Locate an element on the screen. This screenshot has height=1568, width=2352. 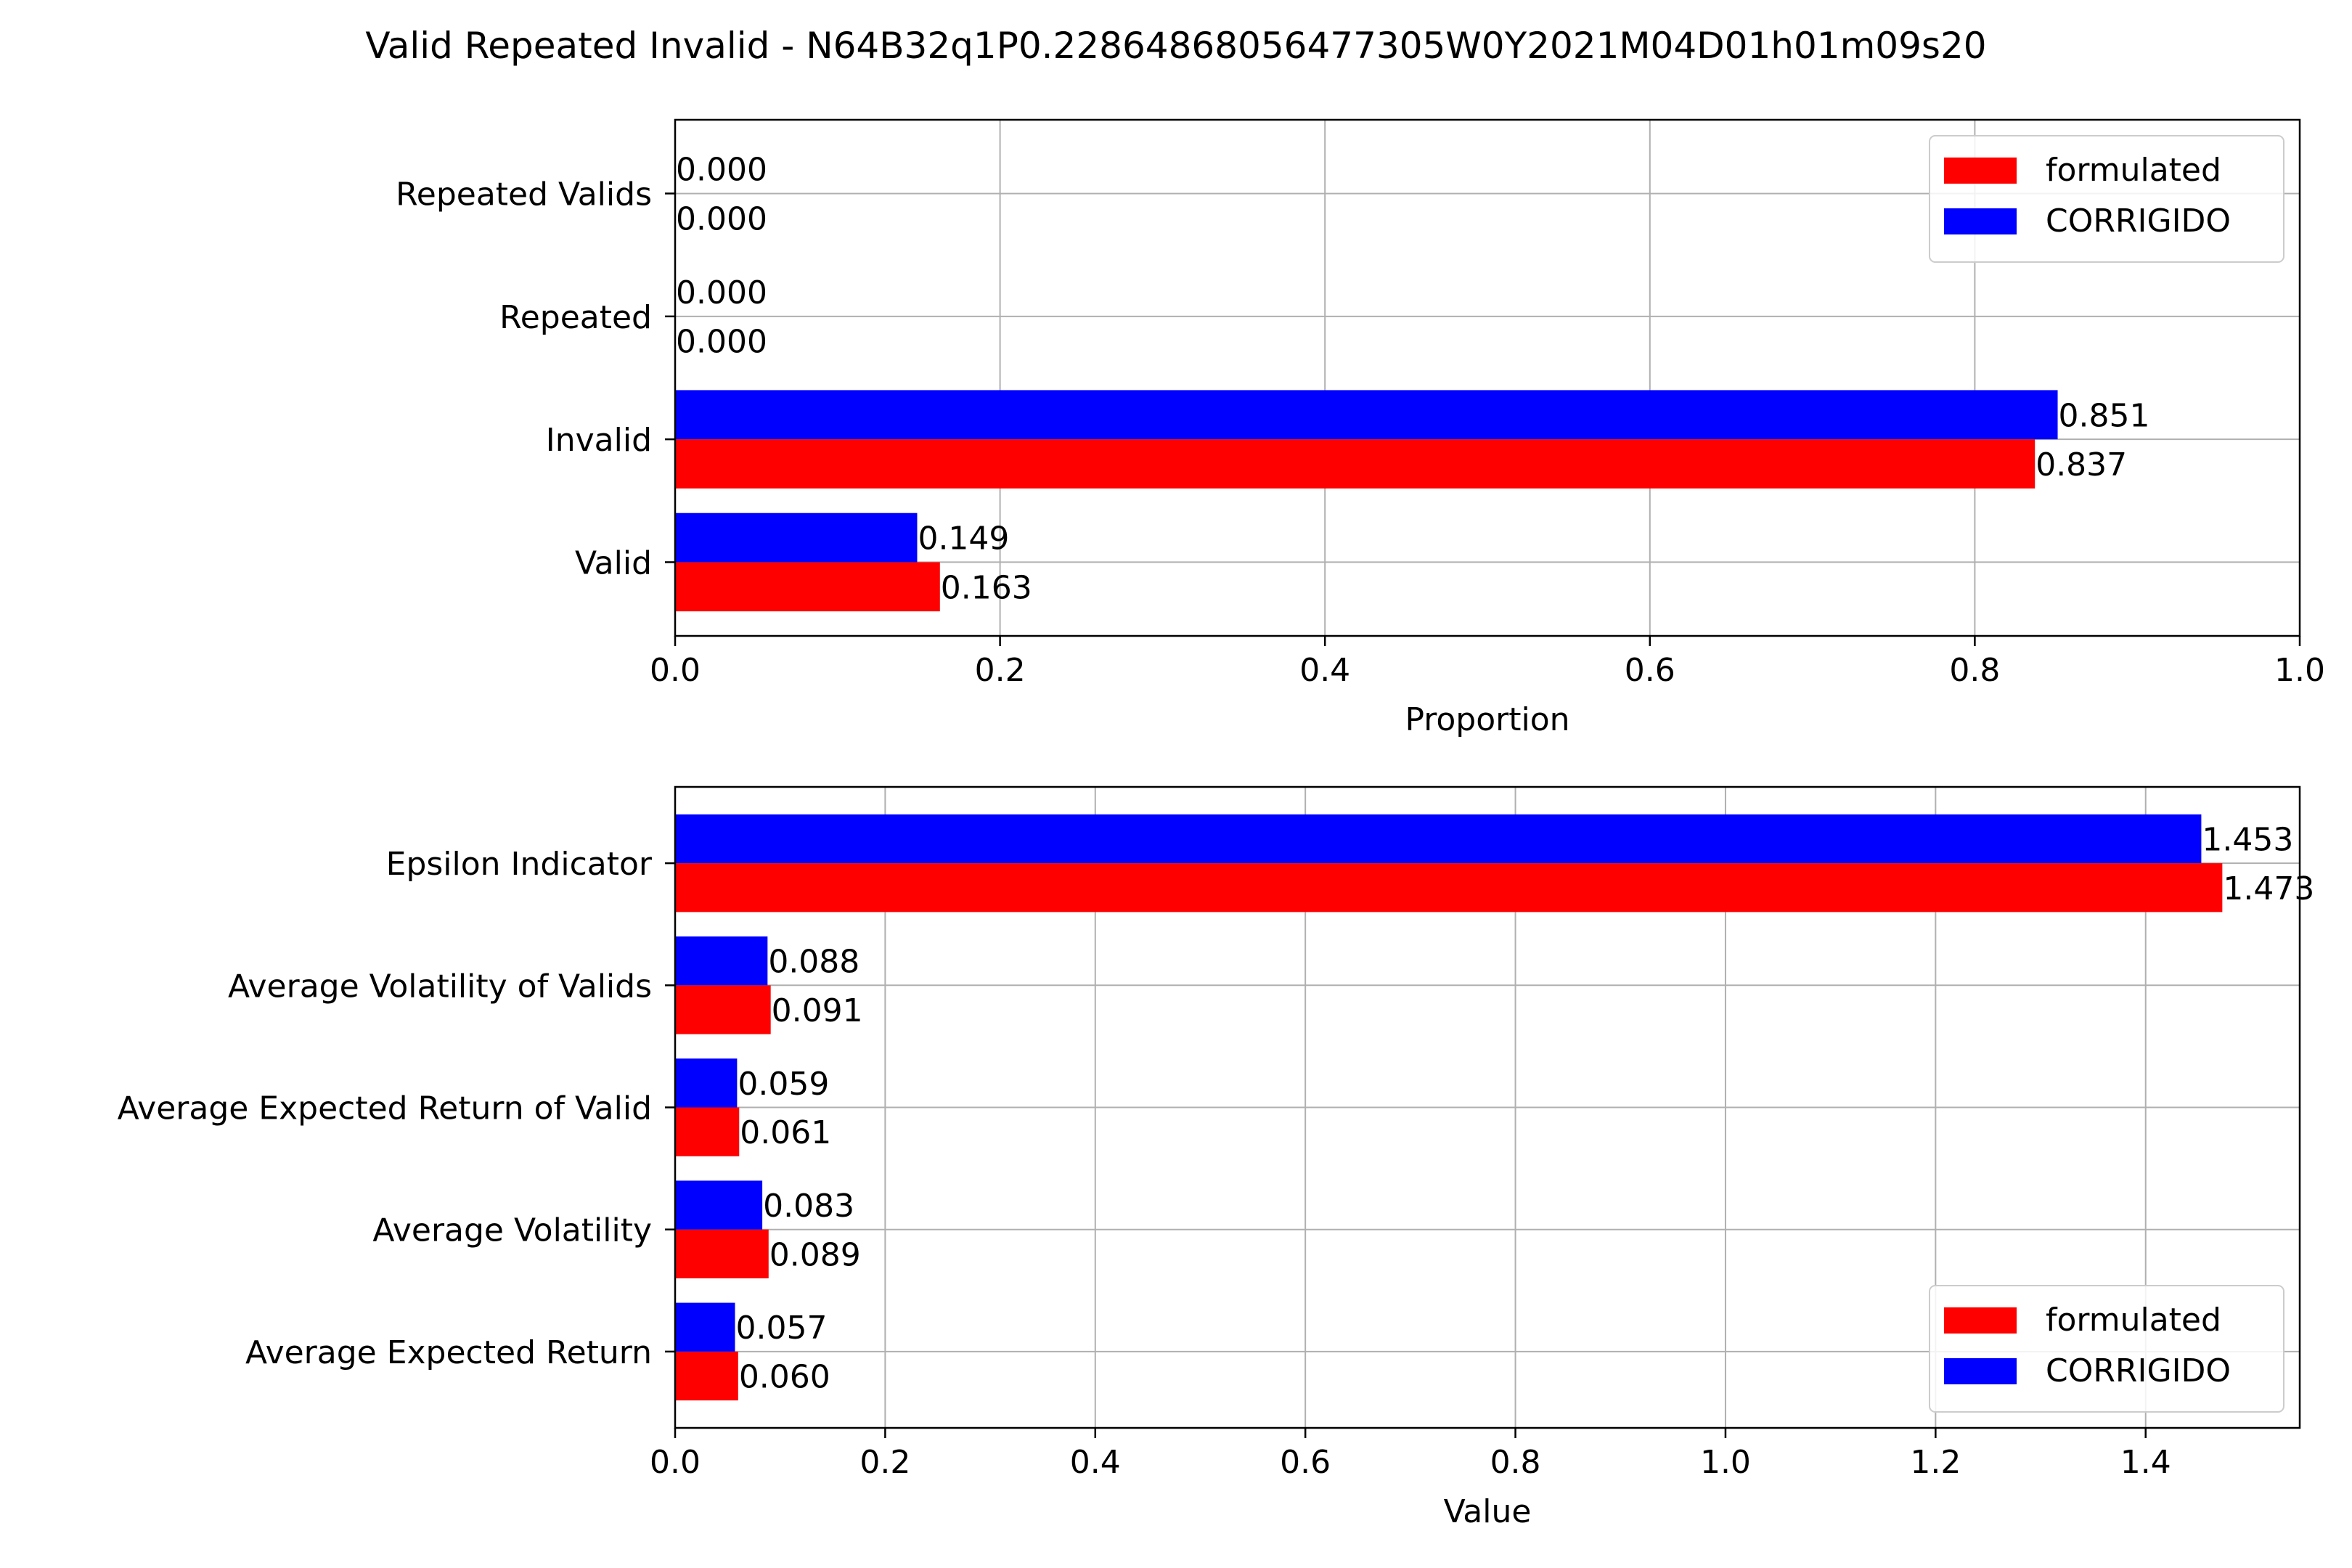
x-tick-label: 1.4 is located at coordinates (2146, 1462).